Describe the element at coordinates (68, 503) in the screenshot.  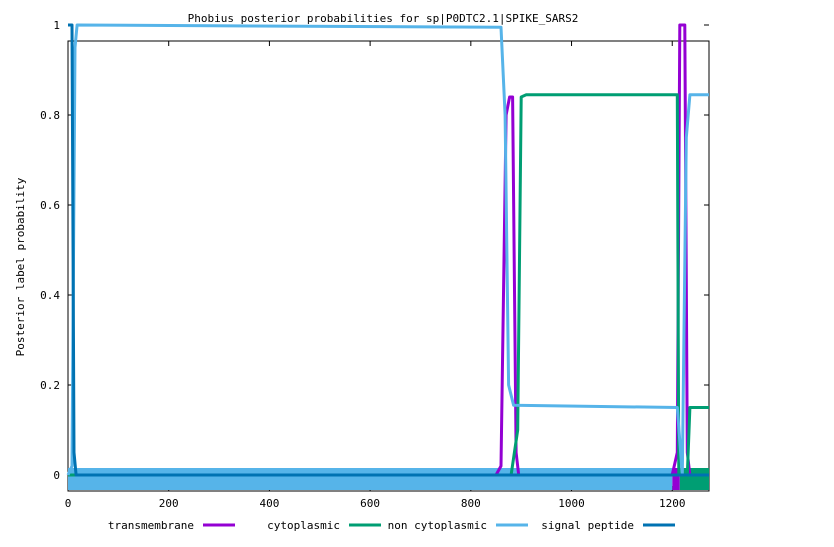
I see `x-tick-label-0: 0` at that location.